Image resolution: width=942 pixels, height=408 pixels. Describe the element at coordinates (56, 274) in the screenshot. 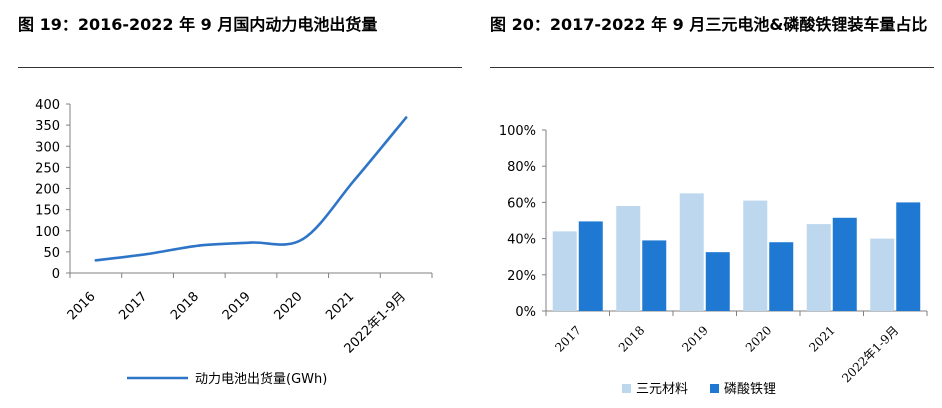

I see `y-tick-label: 0` at that location.